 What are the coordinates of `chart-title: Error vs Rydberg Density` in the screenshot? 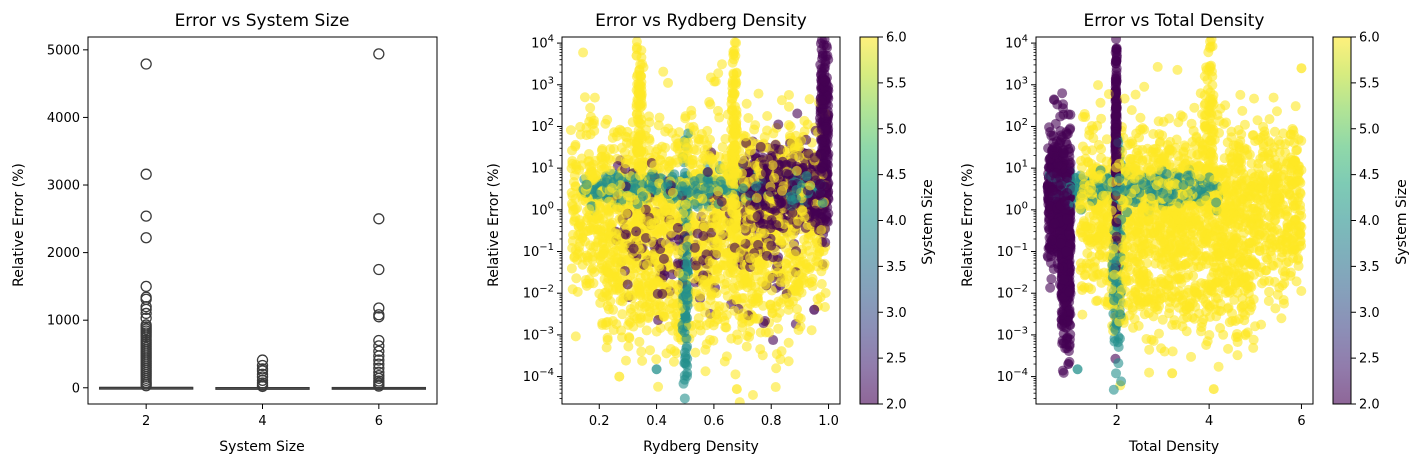 It's located at (701, 21).